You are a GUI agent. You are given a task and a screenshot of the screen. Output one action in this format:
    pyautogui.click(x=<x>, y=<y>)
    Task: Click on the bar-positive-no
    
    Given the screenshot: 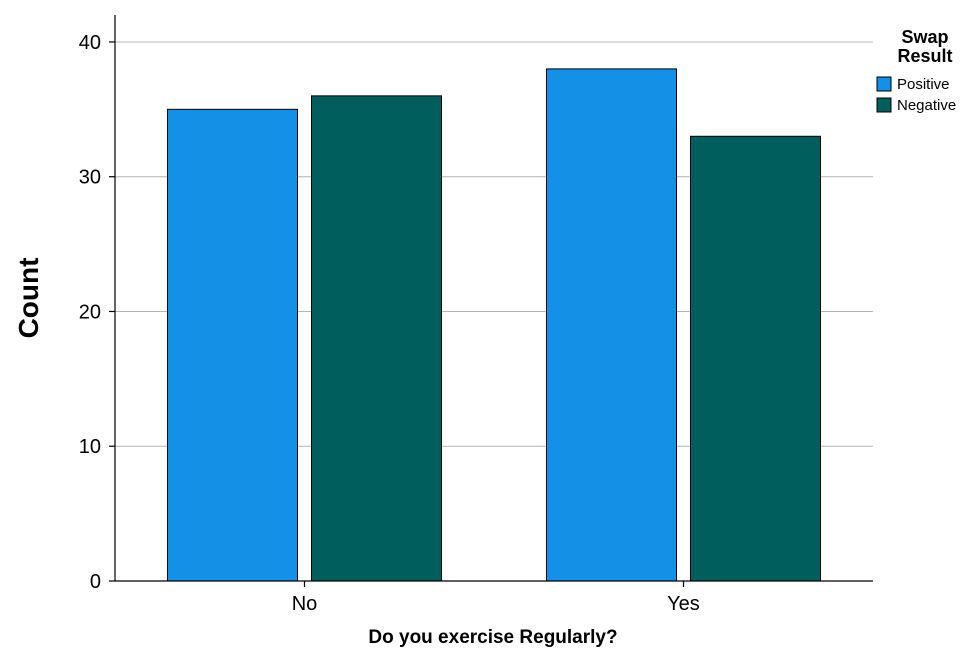 What is the action you would take?
    pyautogui.click(x=232, y=345)
    